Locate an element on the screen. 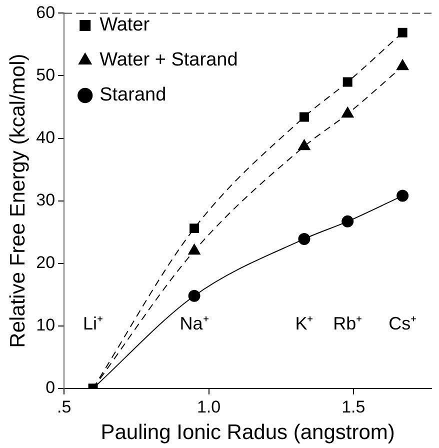 This screenshot has width=439, height=448. y-tick-label: 0 is located at coordinates (51, 388).